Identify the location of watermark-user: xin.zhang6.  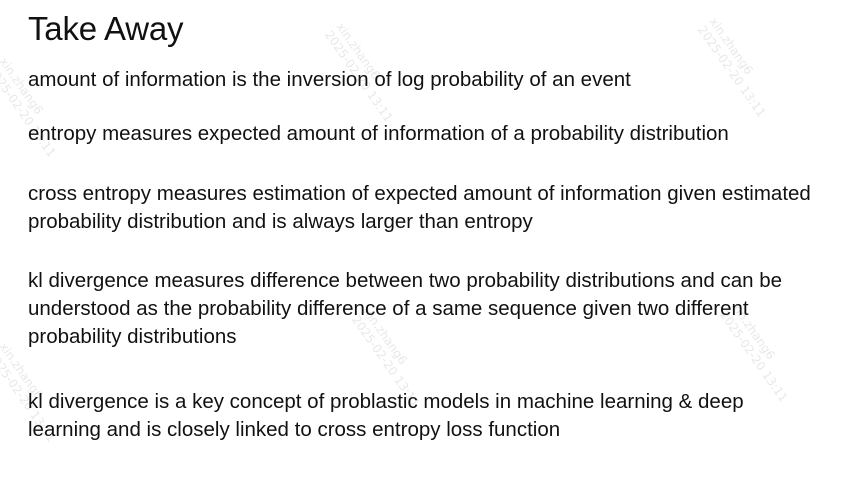
(731, 46).